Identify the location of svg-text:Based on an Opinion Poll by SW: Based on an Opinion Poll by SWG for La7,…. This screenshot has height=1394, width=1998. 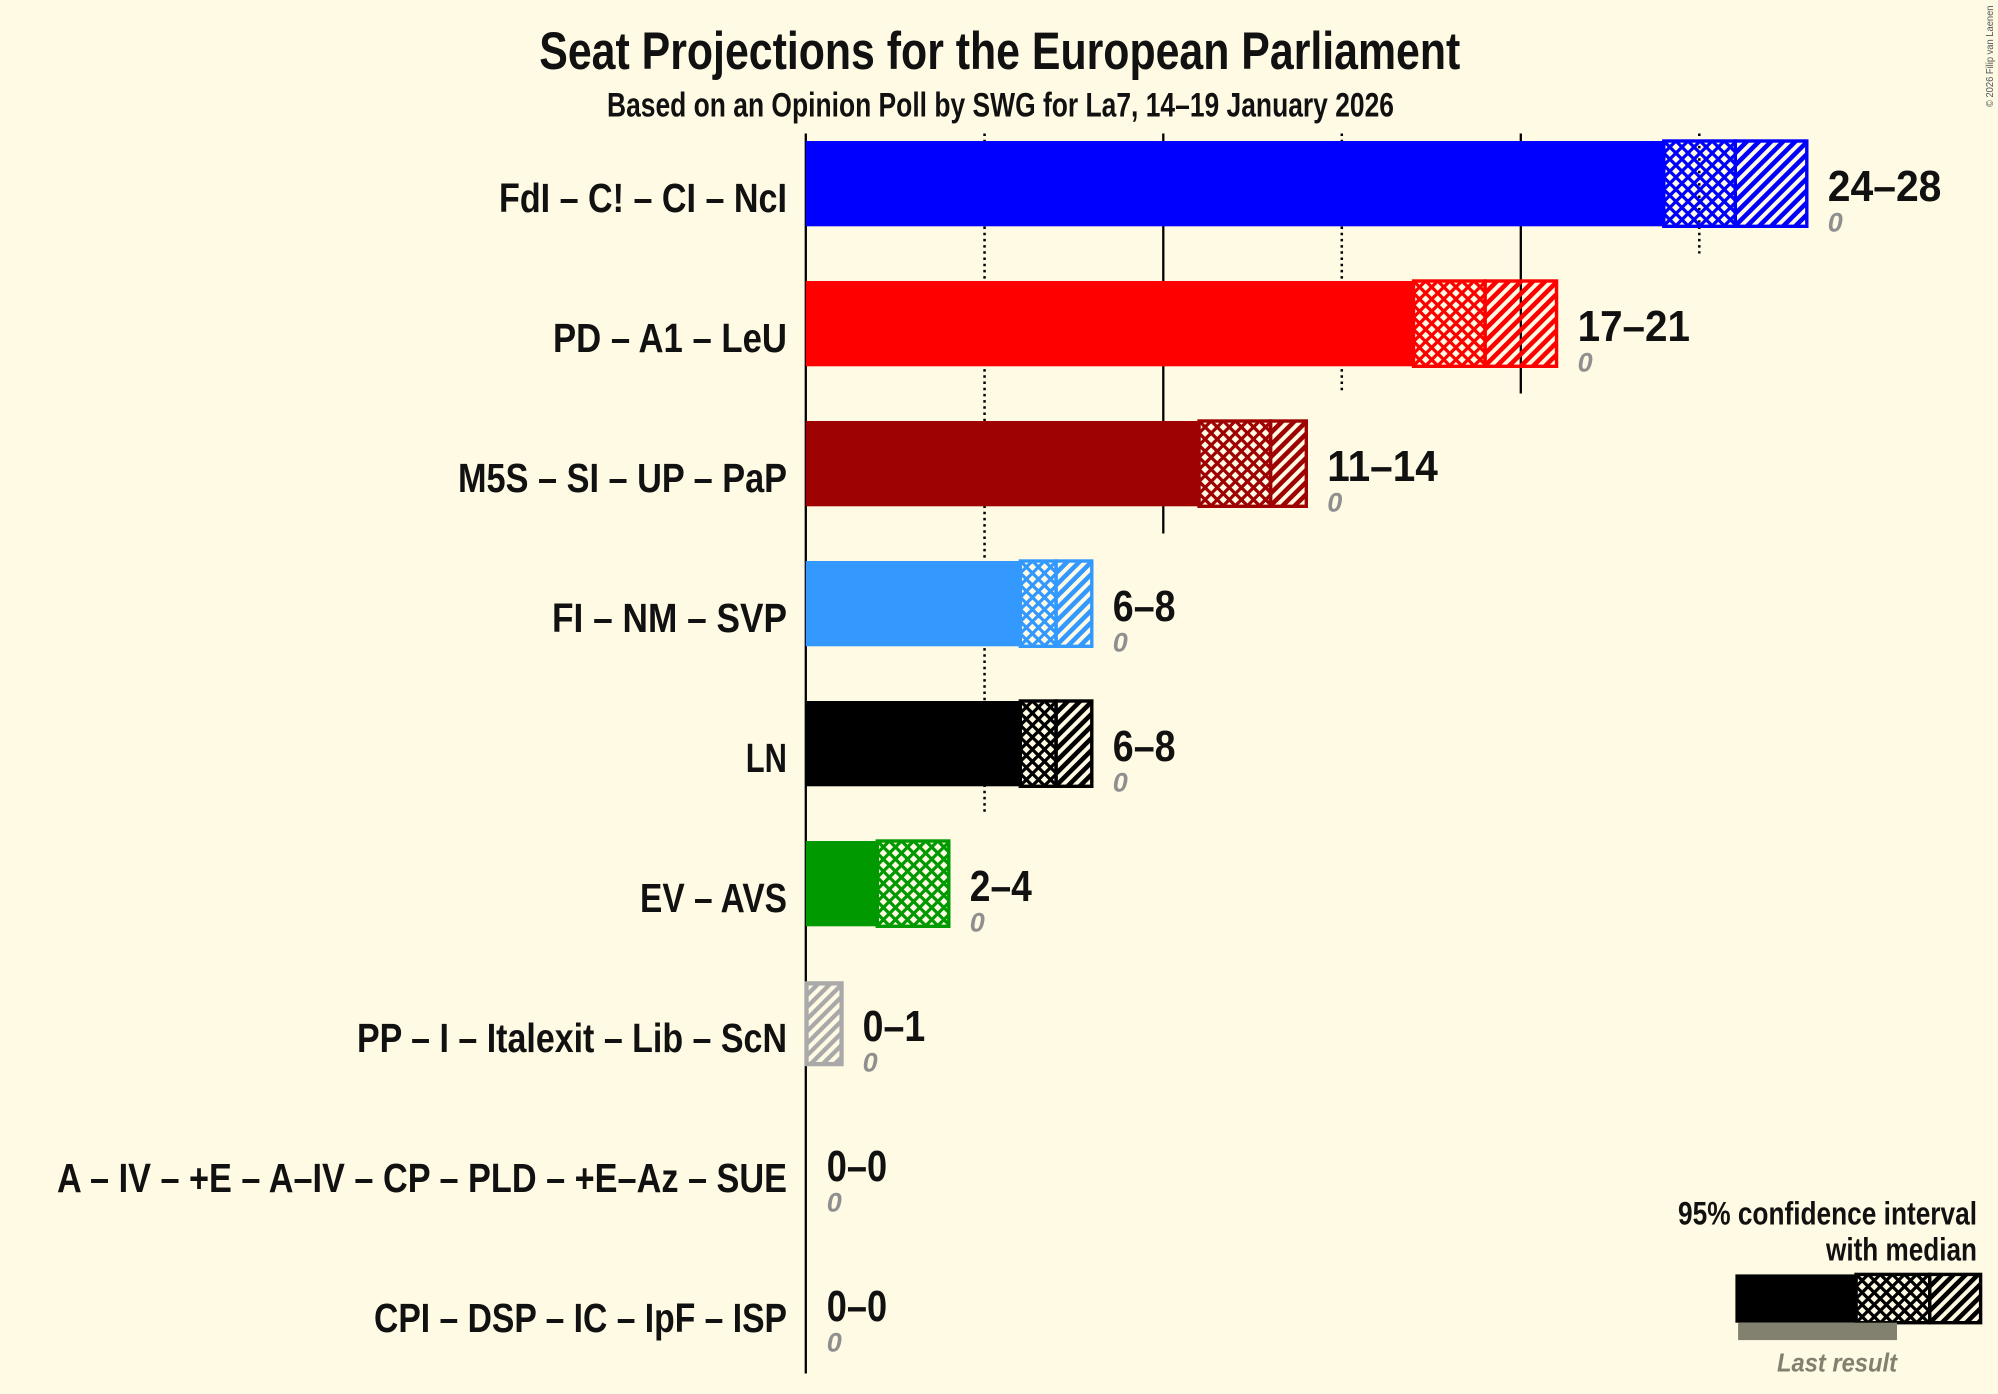
(1000, 105).